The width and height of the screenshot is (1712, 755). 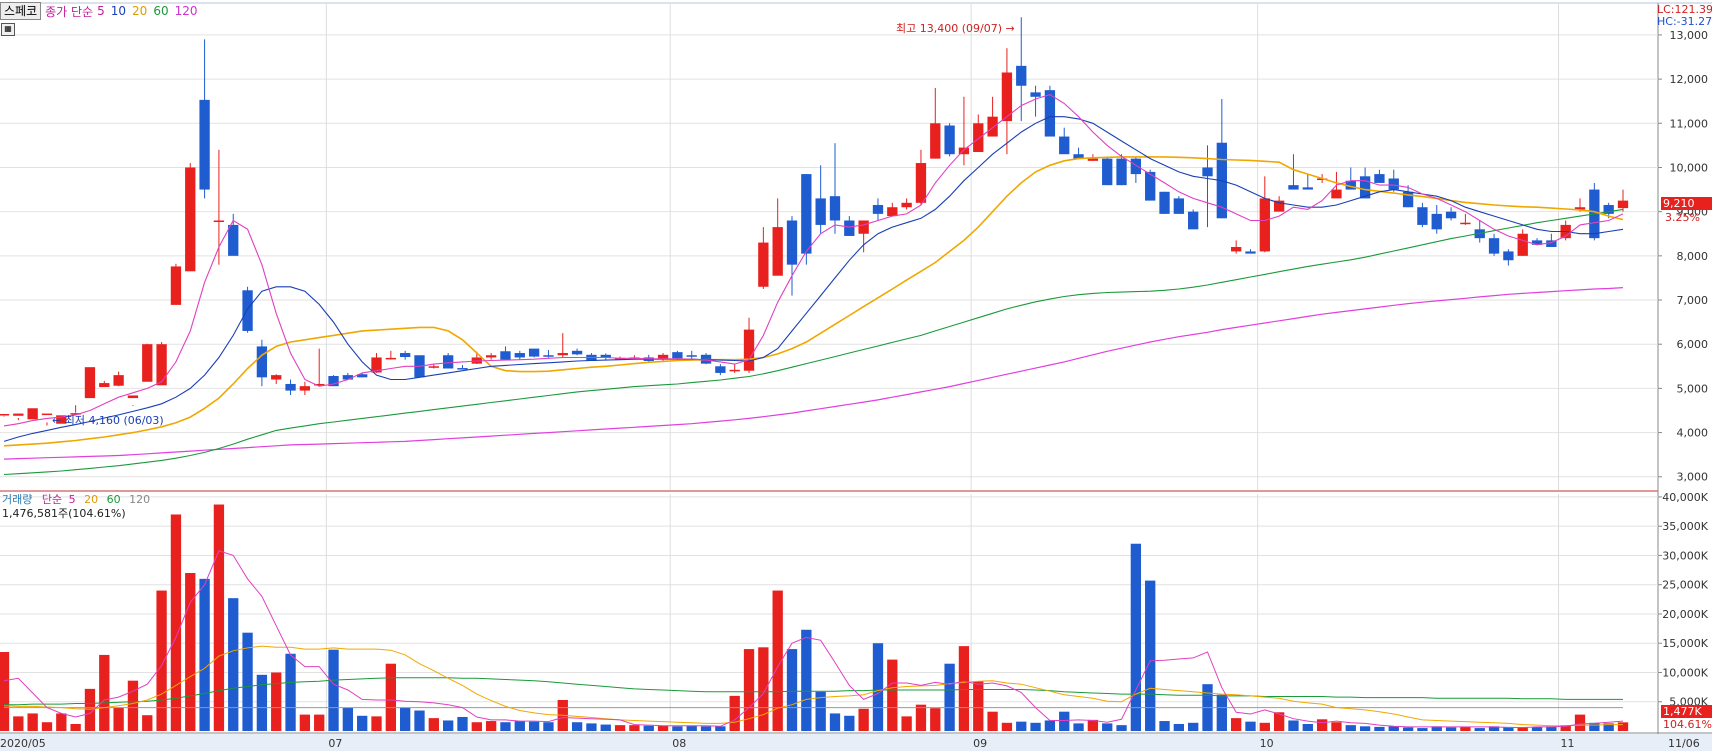 I want to click on volume-tick-label: 35,000K, so click(x=1685, y=526).